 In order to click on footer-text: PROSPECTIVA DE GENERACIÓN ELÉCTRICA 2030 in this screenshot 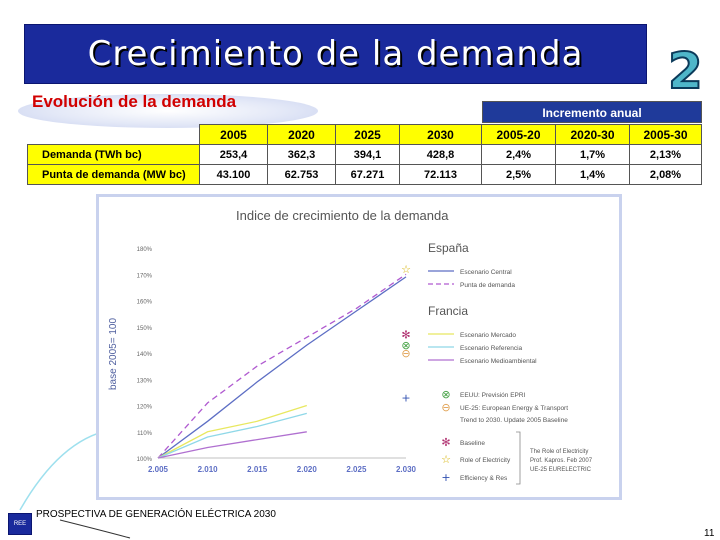, I will do `click(156, 514)`.